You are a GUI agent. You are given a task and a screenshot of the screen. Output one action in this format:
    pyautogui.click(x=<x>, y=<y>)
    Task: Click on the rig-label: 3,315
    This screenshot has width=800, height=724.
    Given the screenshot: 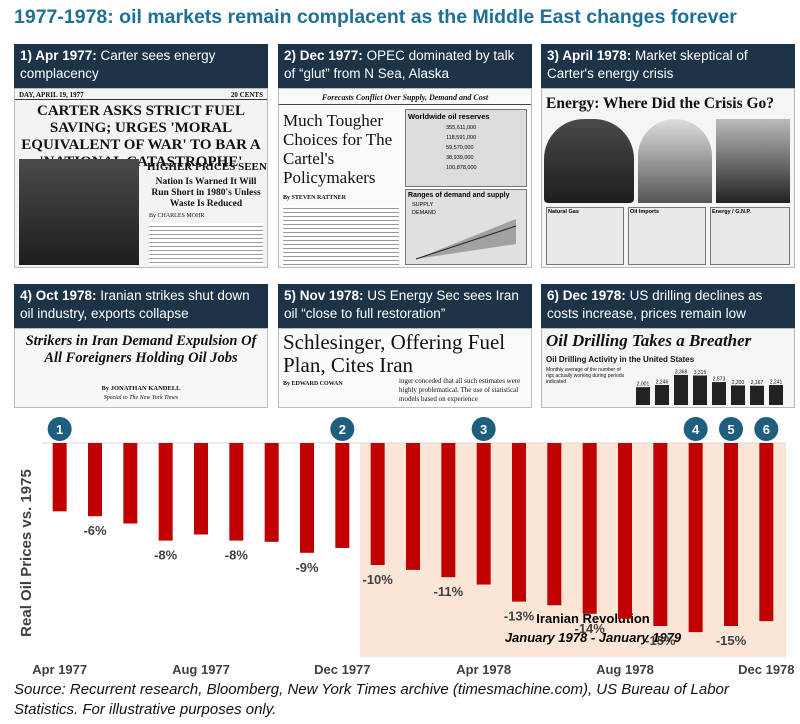 What is the action you would take?
    pyautogui.click(x=700, y=373)
    